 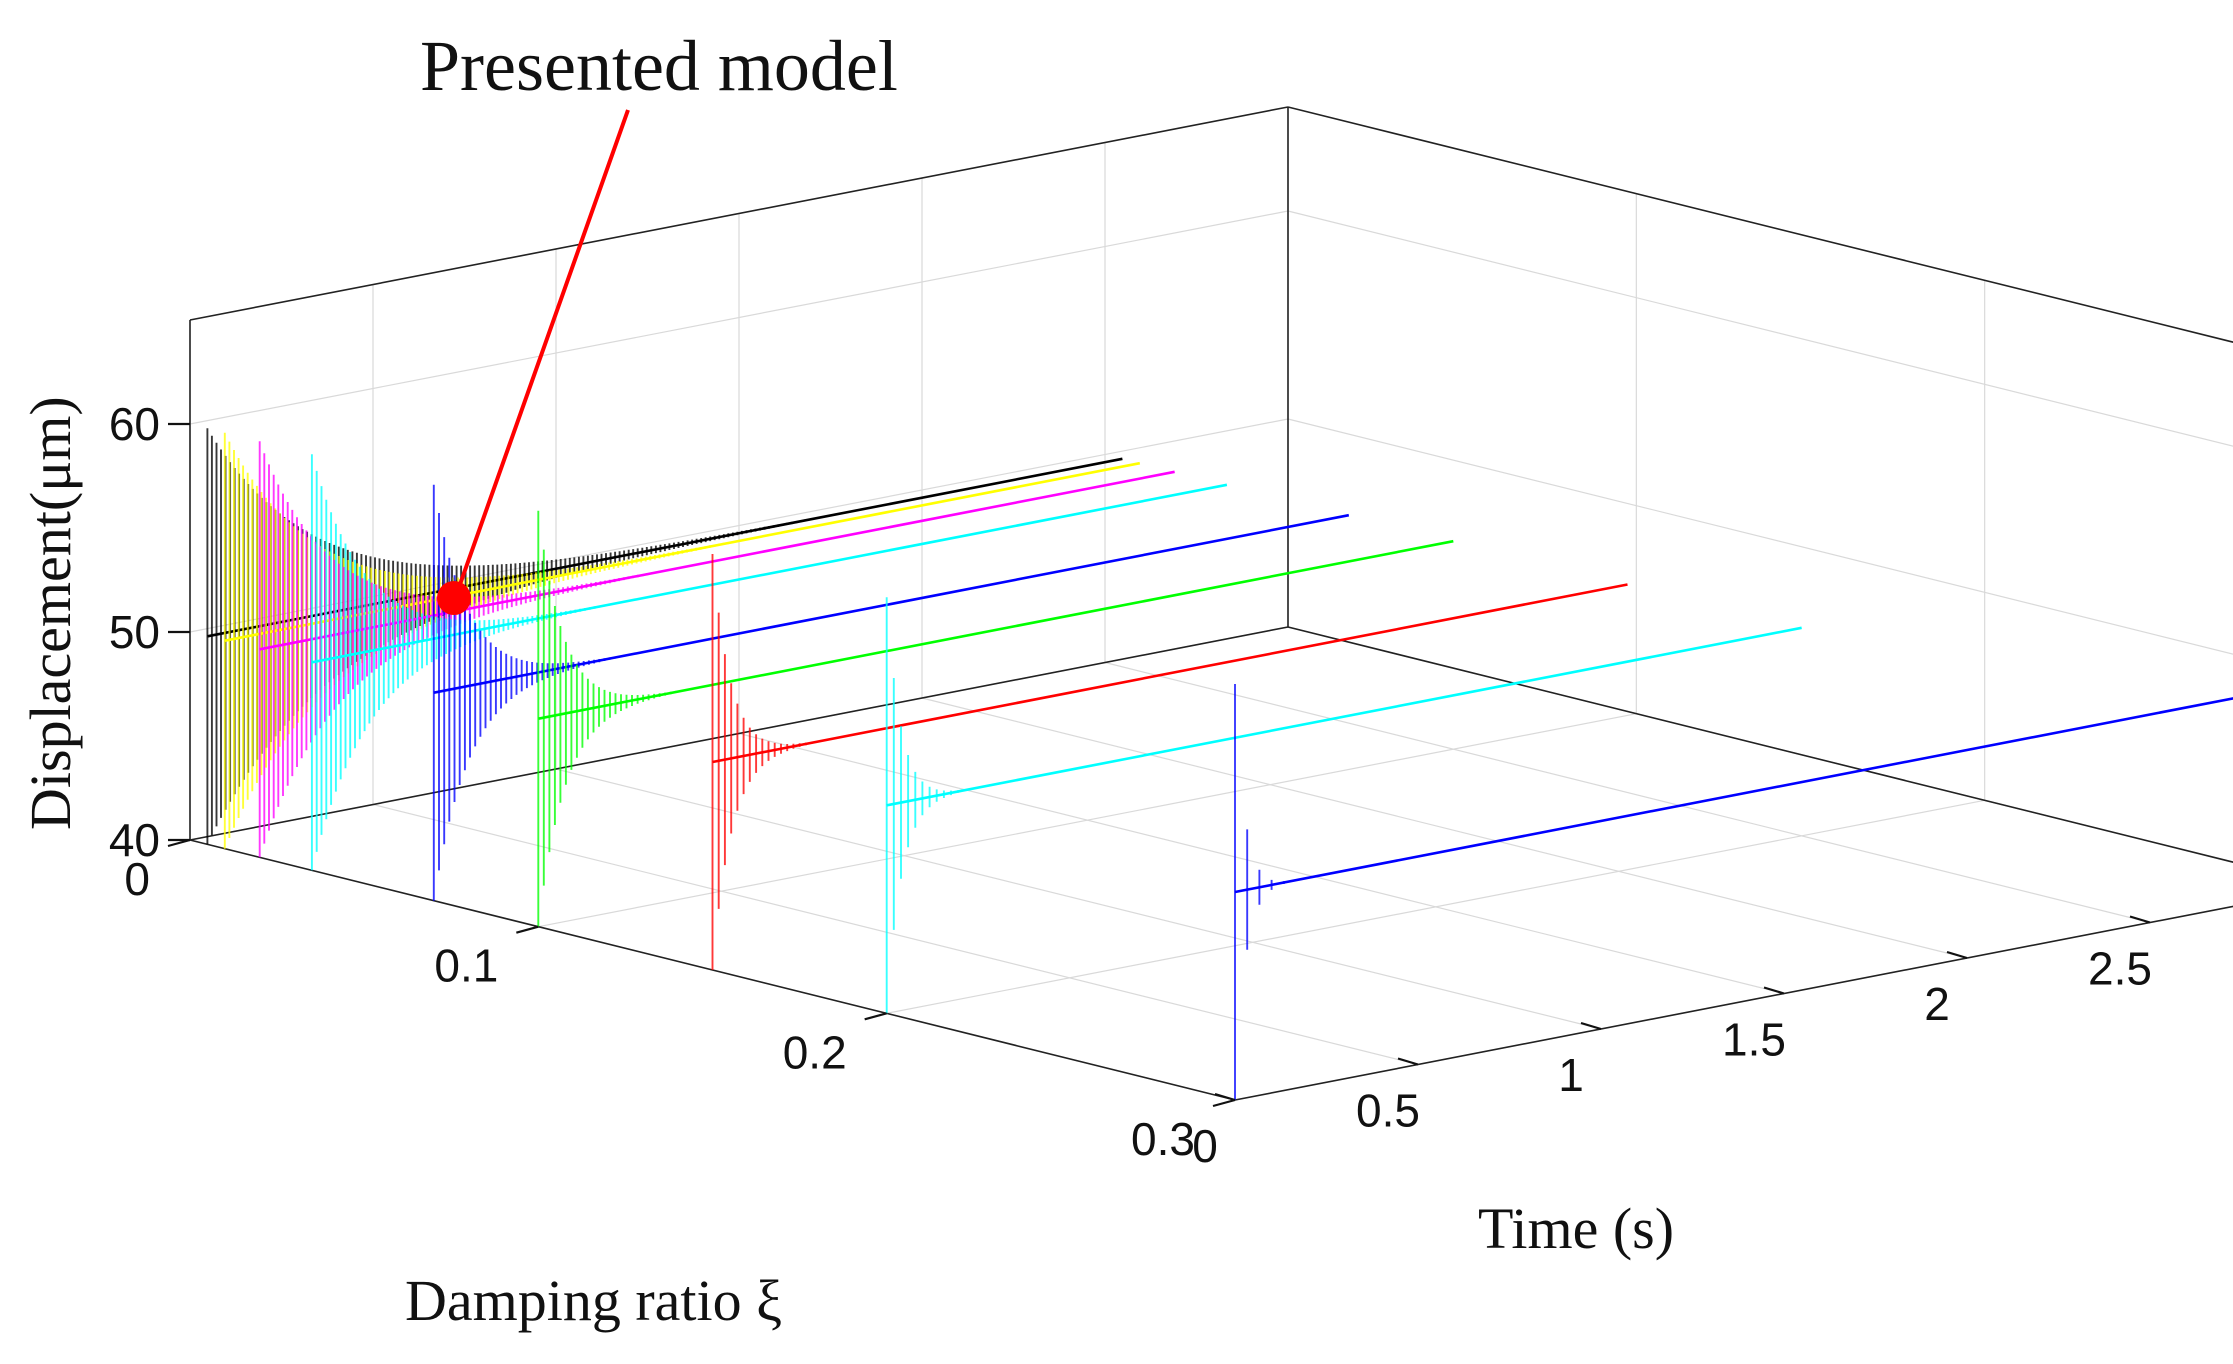 I want to click on annotation, so click(x=533, y=362).